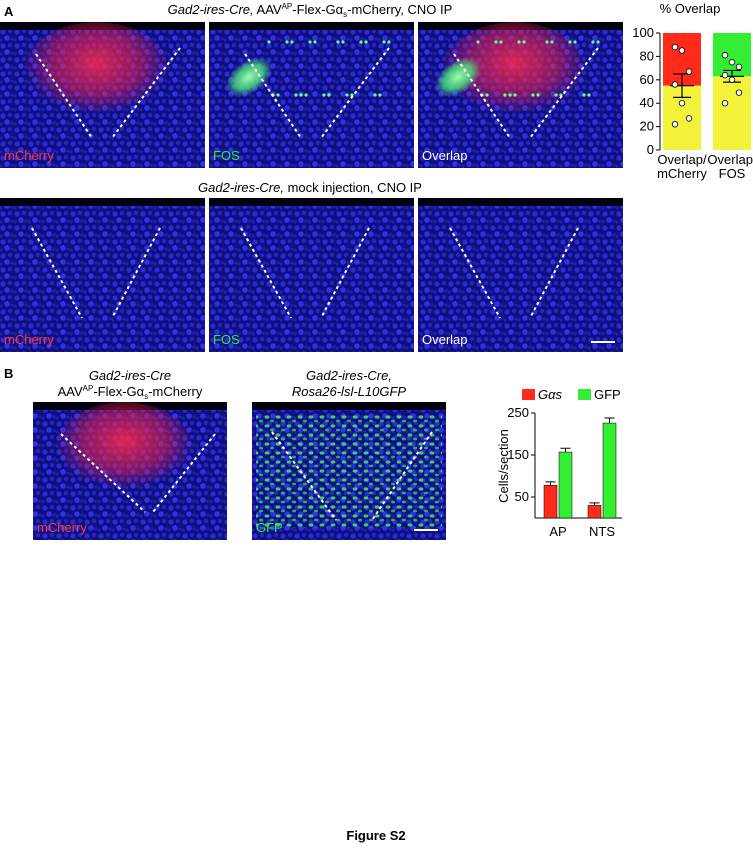 The width and height of the screenshot is (753, 850). Describe the element at coordinates (602, 531) in the screenshot. I see `x-tick-label: NTS` at that location.